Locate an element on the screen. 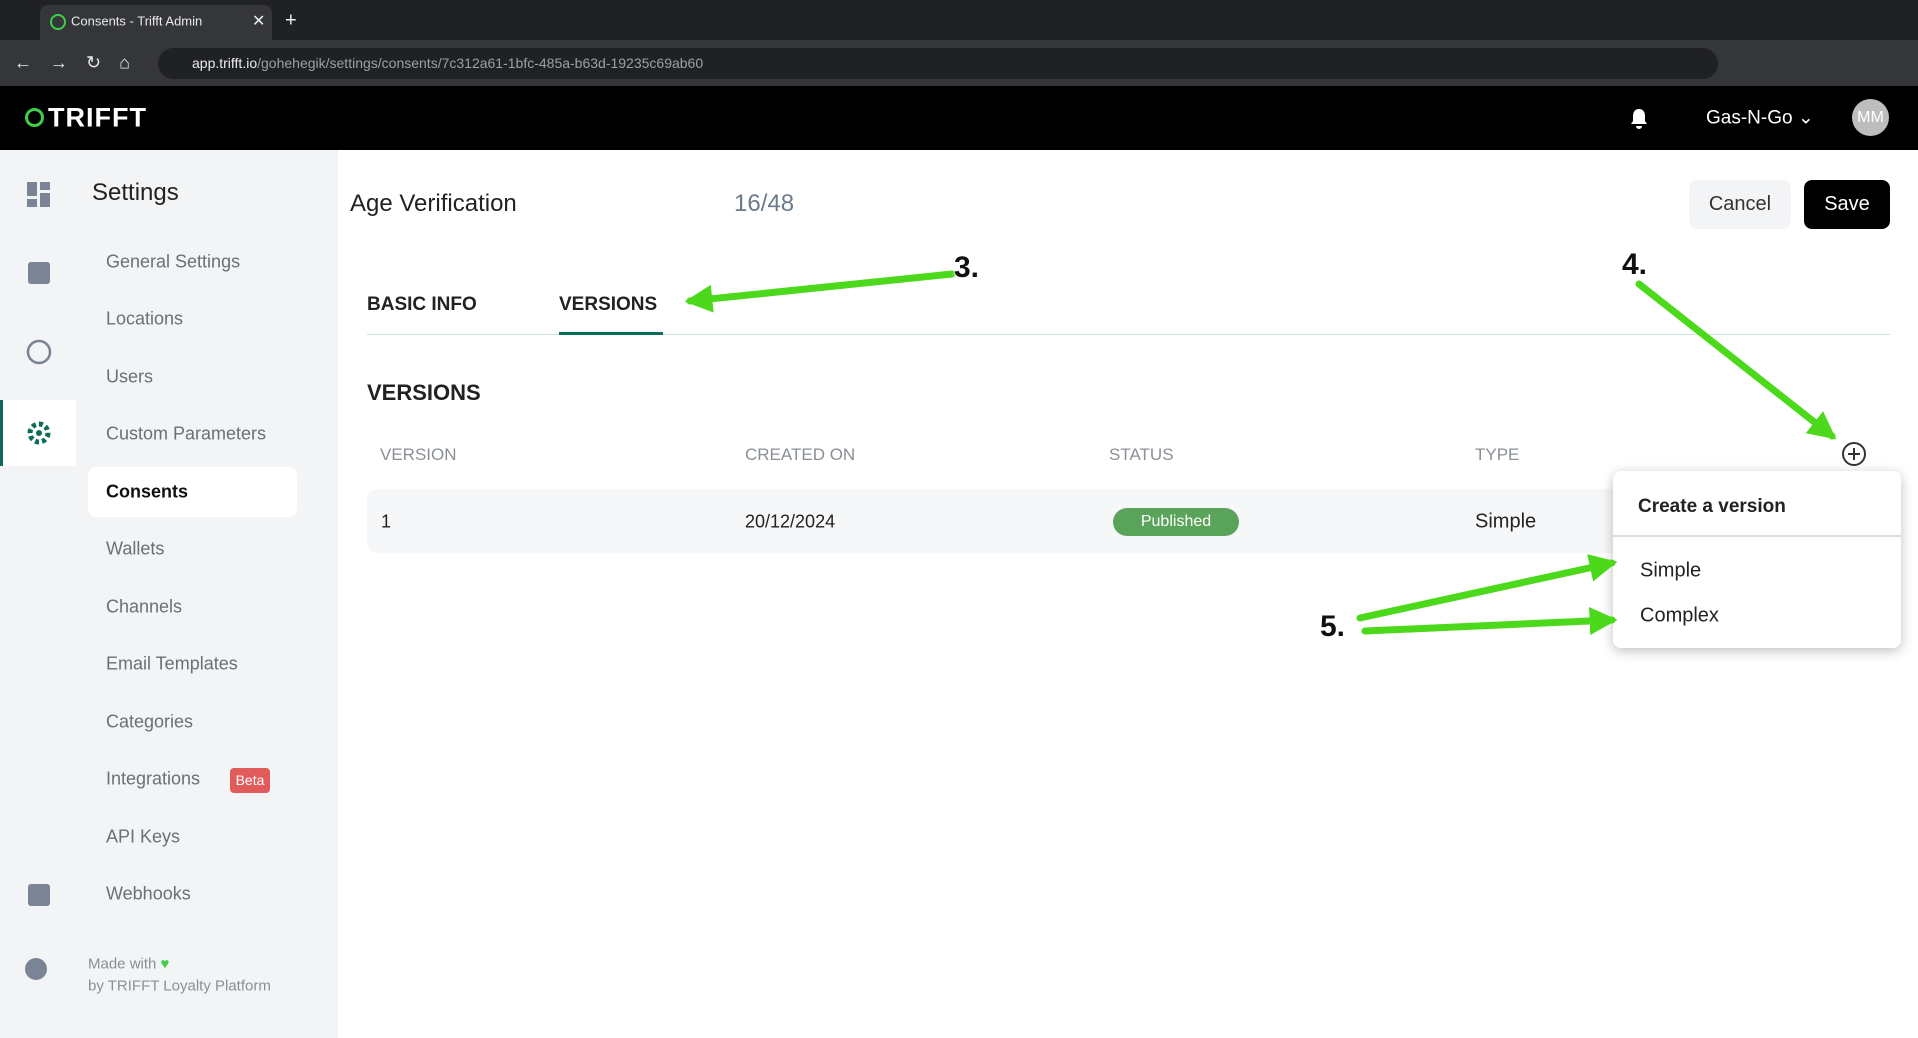 This screenshot has height=1038, width=1918. tab-strip is located at coordinates (959, 20).